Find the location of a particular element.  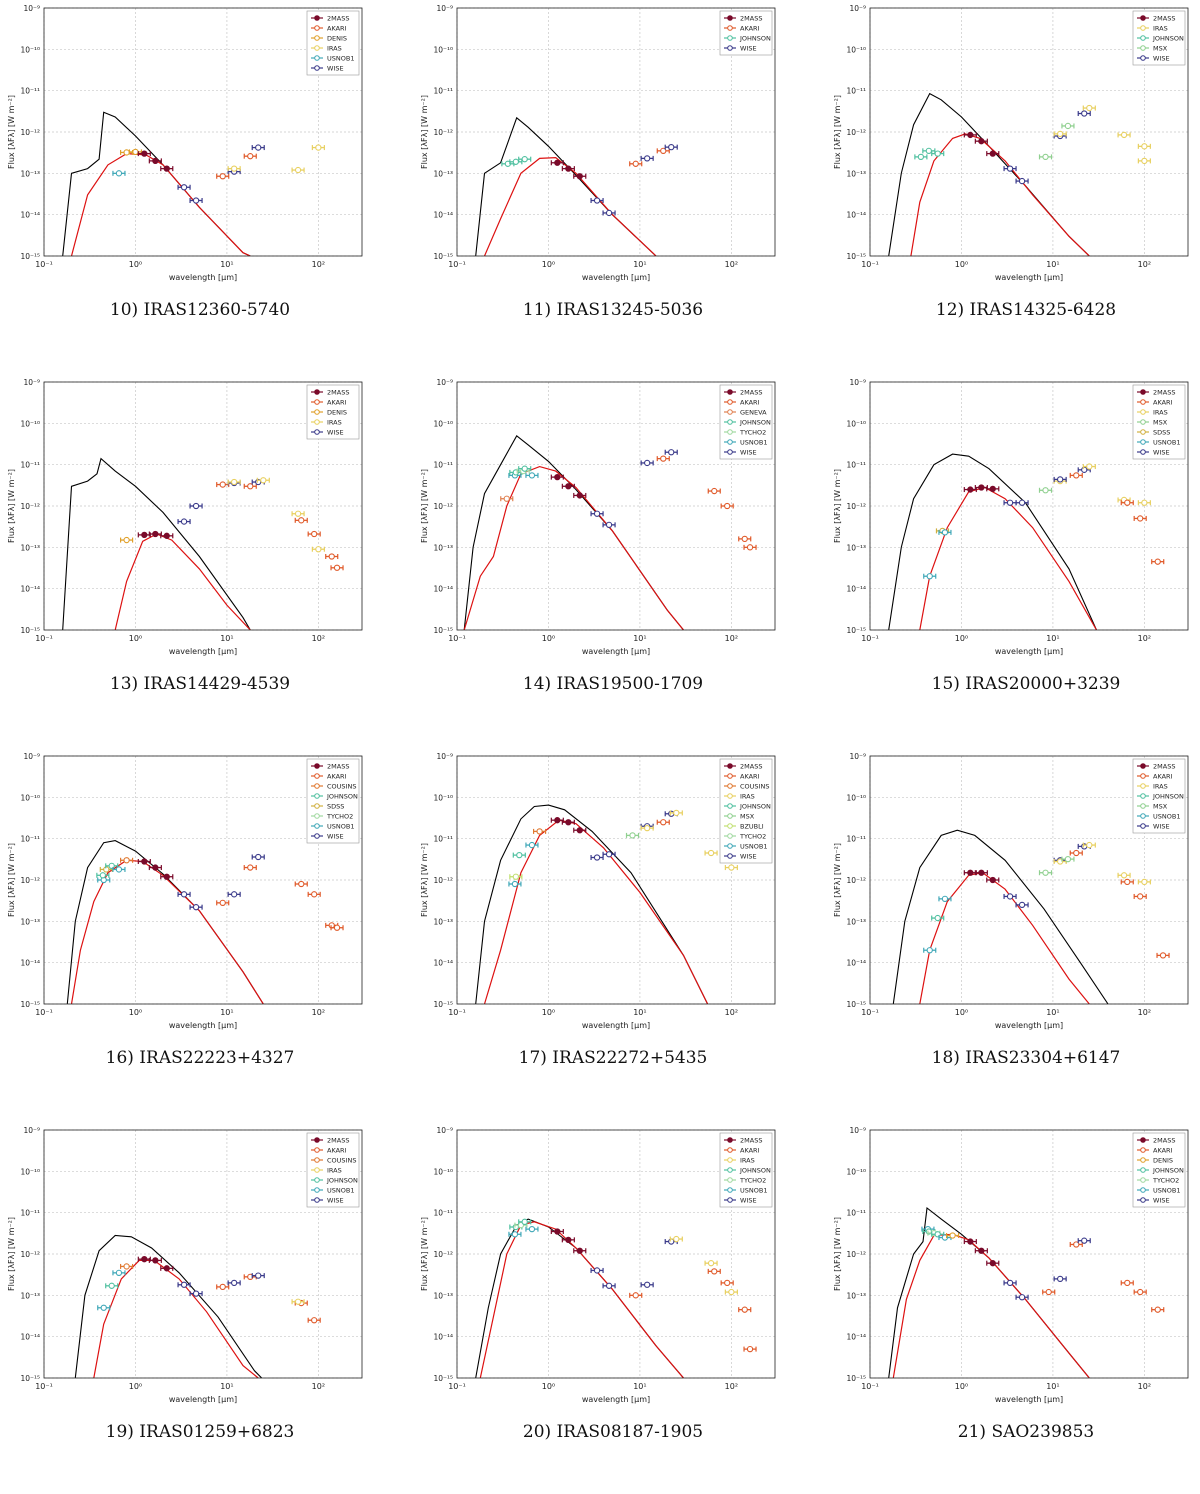

y-tick-label: 10⁻¹² is located at coordinates (443, 132).